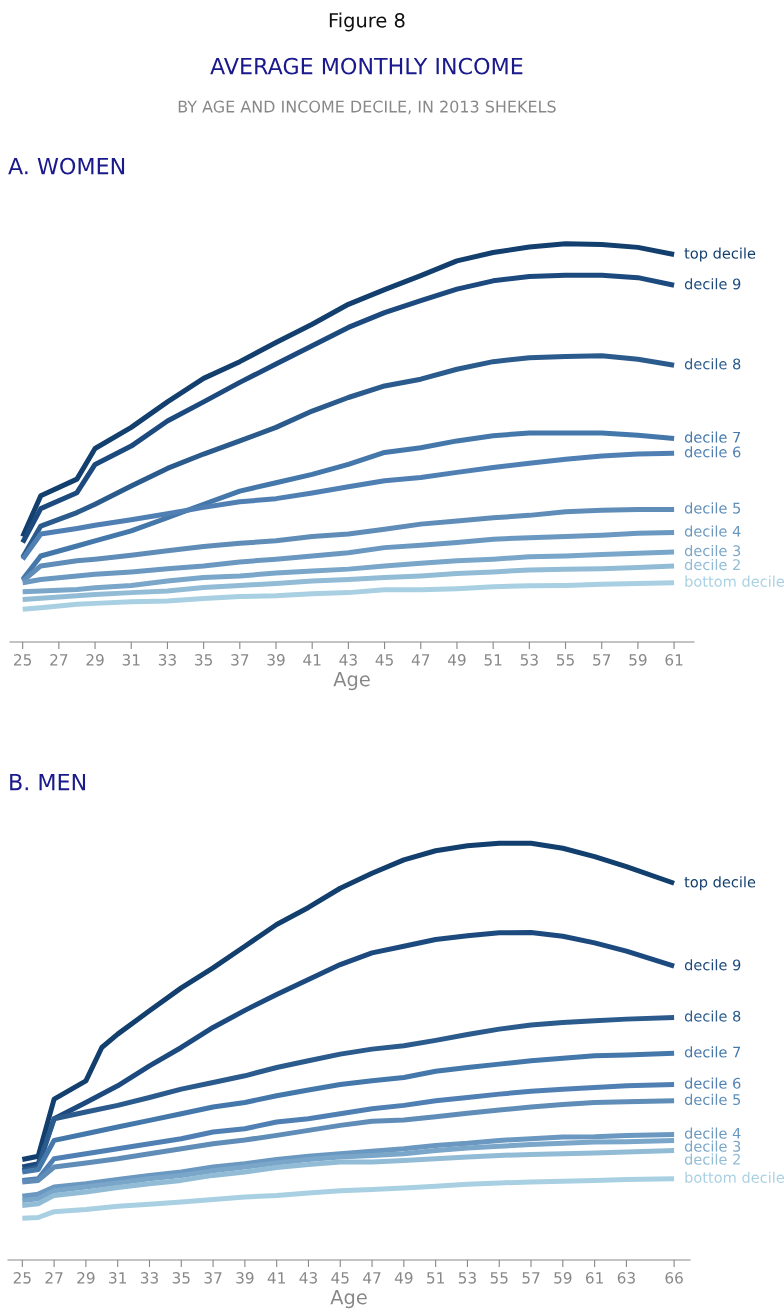 Image resolution: width=784 pixels, height=1314 pixels. Describe the element at coordinates (48, 782) in the screenshot. I see `chart-title: B. MEN` at that location.